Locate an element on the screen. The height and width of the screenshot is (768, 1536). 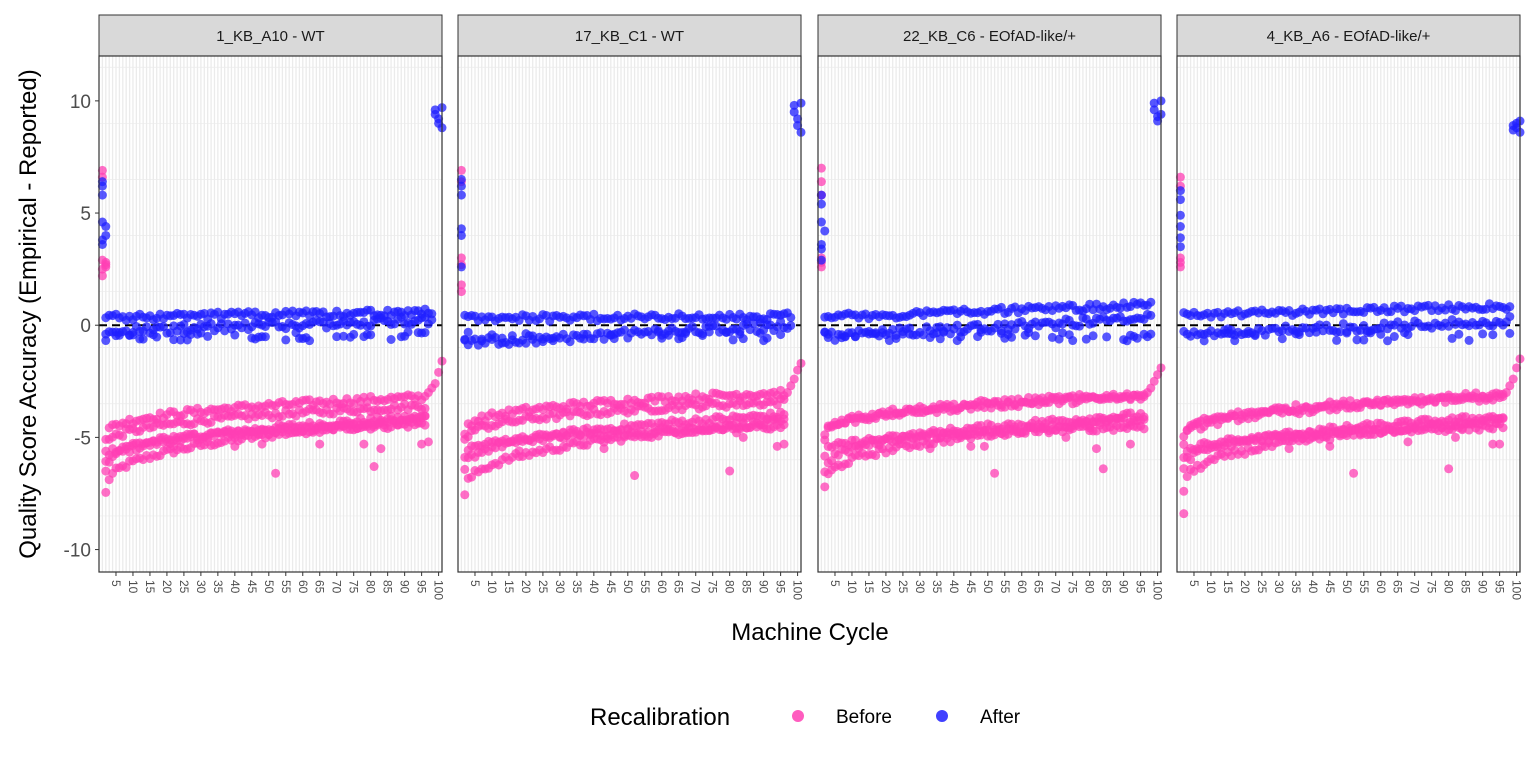
x-tick-label: 20 is located at coordinates (886, 587).